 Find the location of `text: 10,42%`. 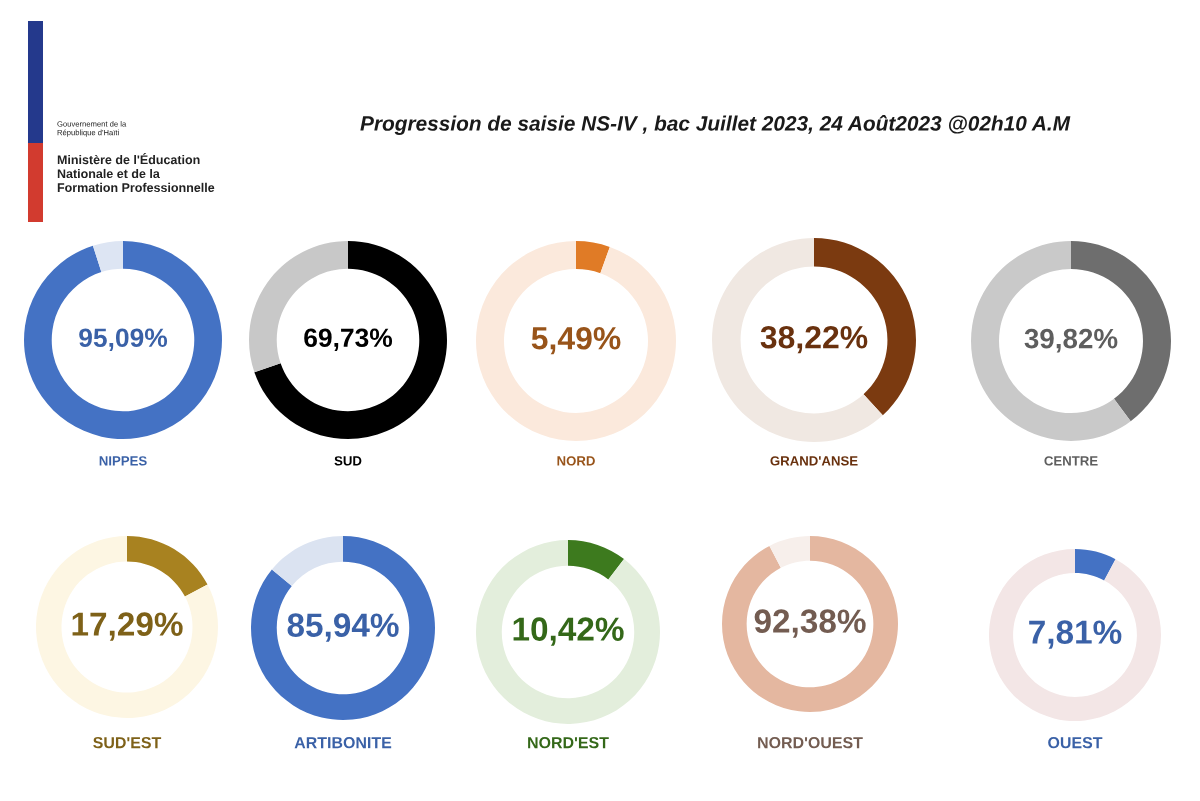

text: 10,42% is located at coordinates (568, 631).